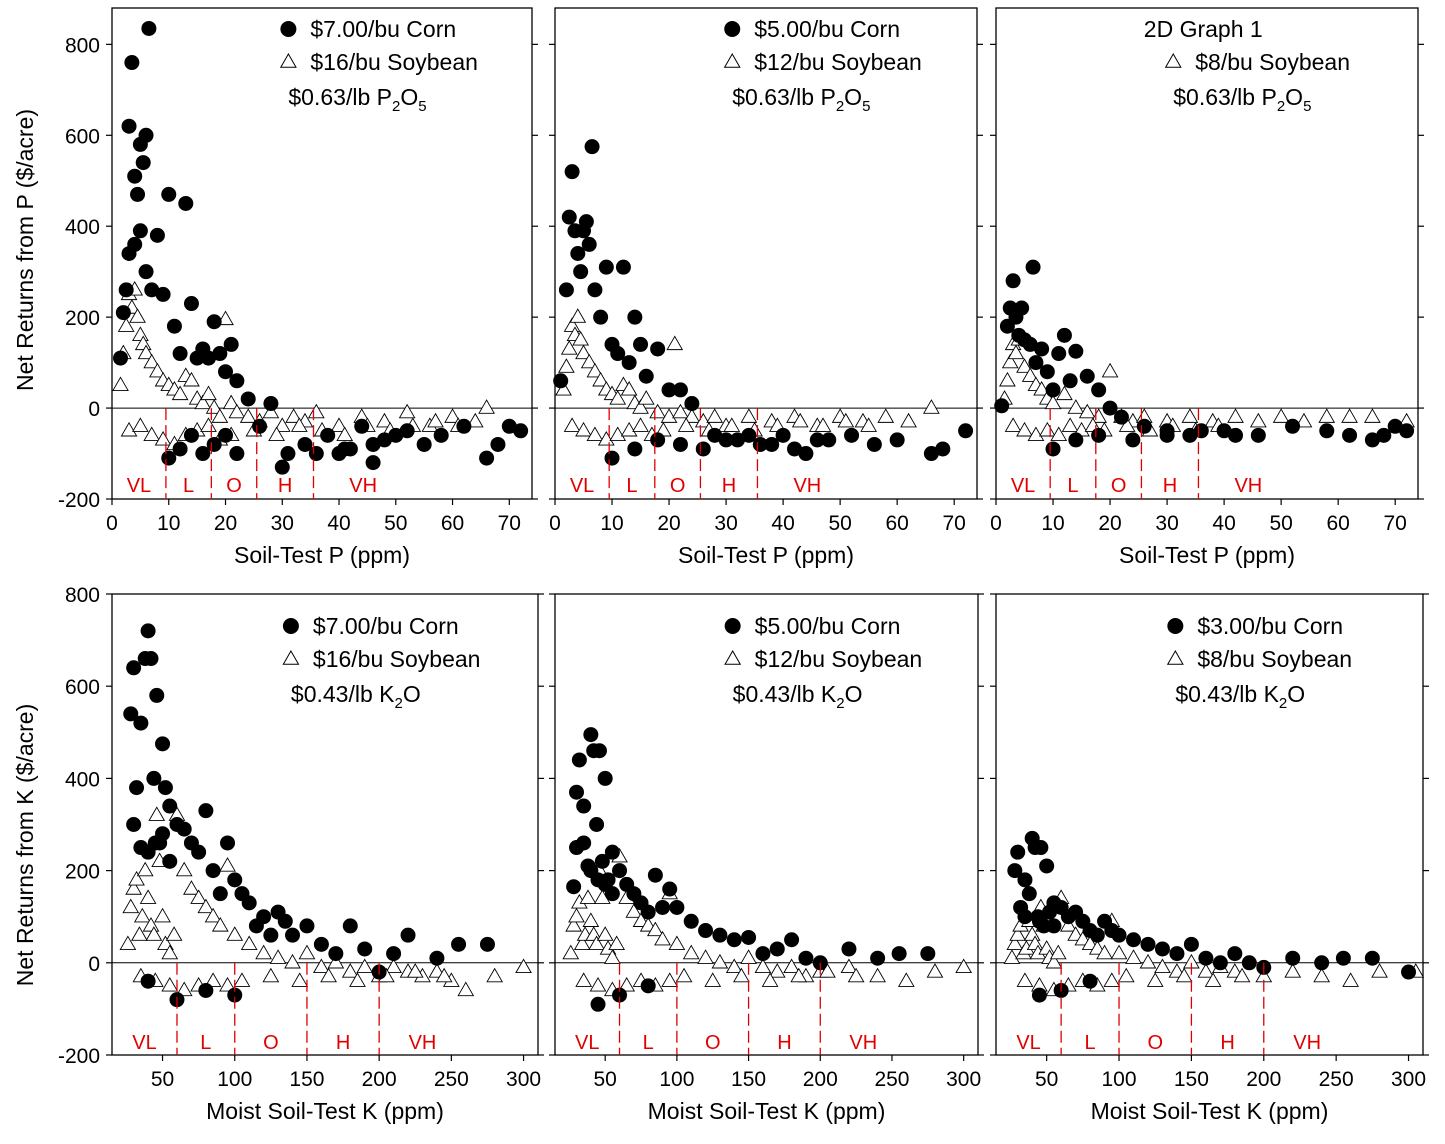 Image resolution: width=1445 pixels, height=1144 pixels. I want to click on x-tick-label: 60, so click(452, 523).